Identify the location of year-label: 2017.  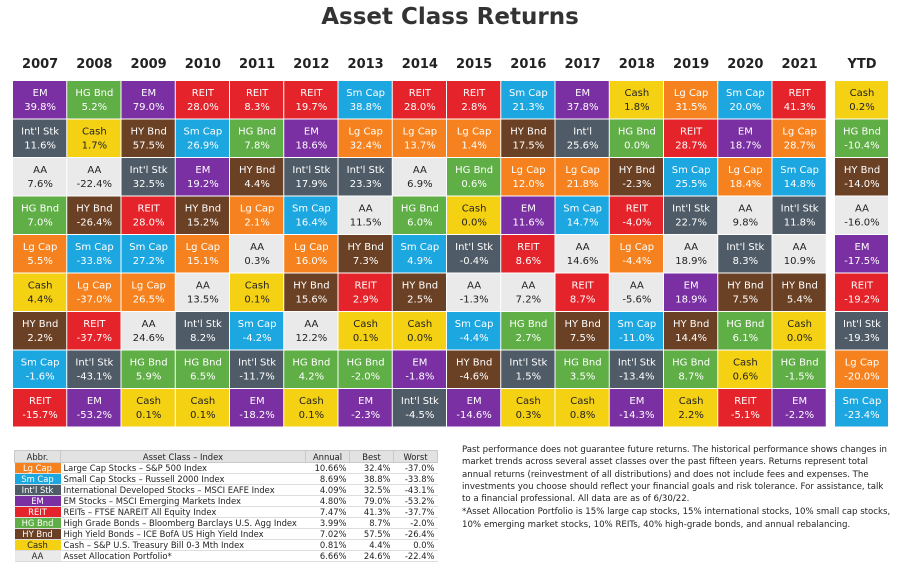
(583, 64).